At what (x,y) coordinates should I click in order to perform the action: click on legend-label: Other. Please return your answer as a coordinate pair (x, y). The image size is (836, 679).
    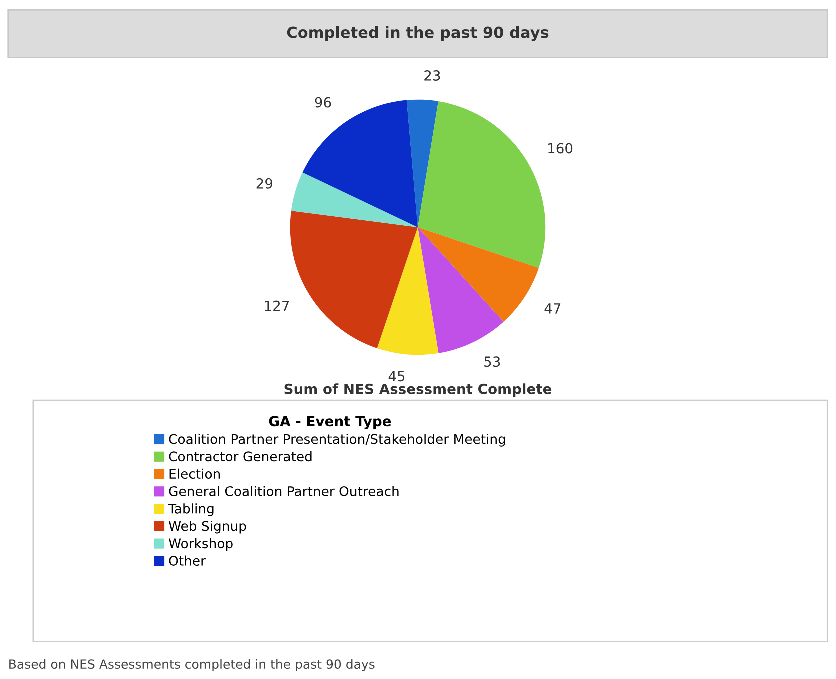
    Looking at the image, I should click on (187, 561).